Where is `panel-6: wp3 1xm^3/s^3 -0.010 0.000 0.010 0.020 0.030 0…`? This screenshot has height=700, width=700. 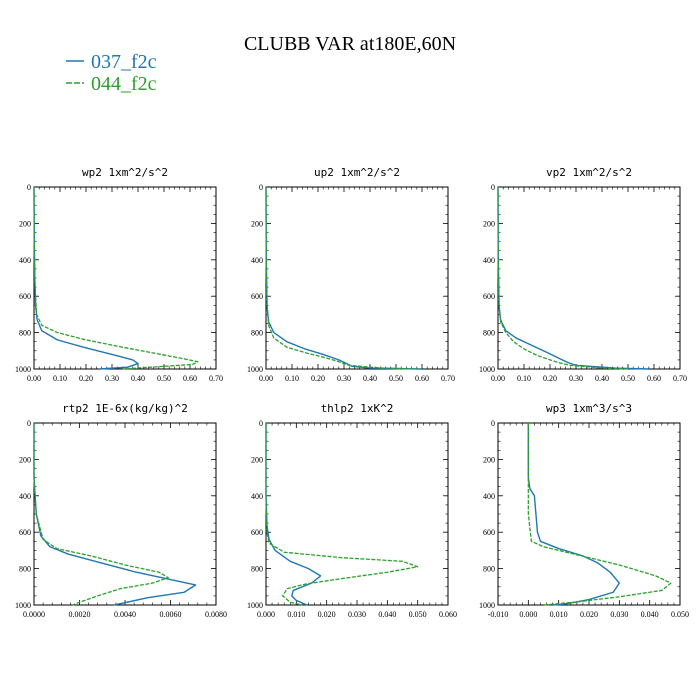 panel-6: wp3 1xm^3/s^3 -0.010 0.000 0.010 0.020 0.030 0… is located at coordinates (584, 510).